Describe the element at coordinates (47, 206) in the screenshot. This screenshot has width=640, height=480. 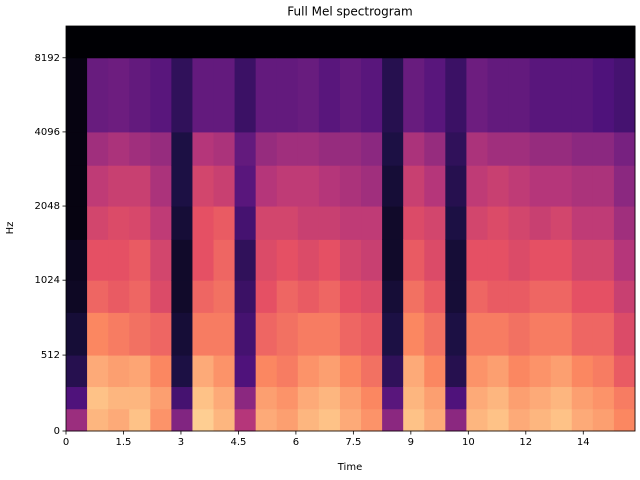
I see `y-tick-label: 2048` at that location.